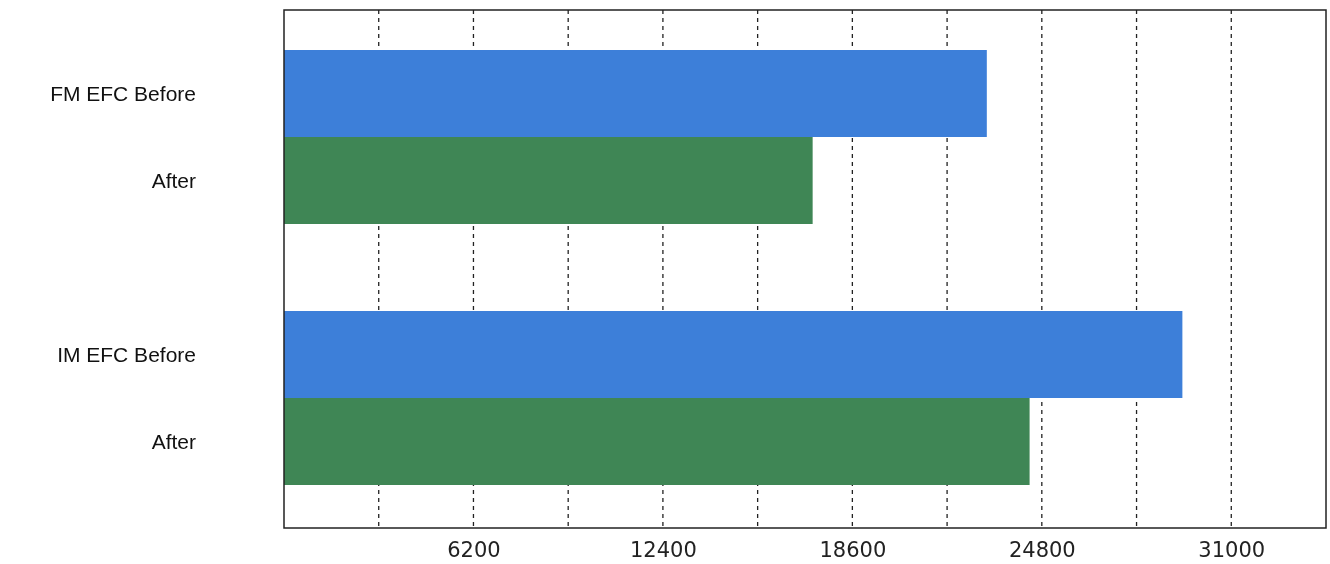 The height and width of the screenshot is (564, 1330). I want to click on x-tick-label: 6200, so click(474, 549).